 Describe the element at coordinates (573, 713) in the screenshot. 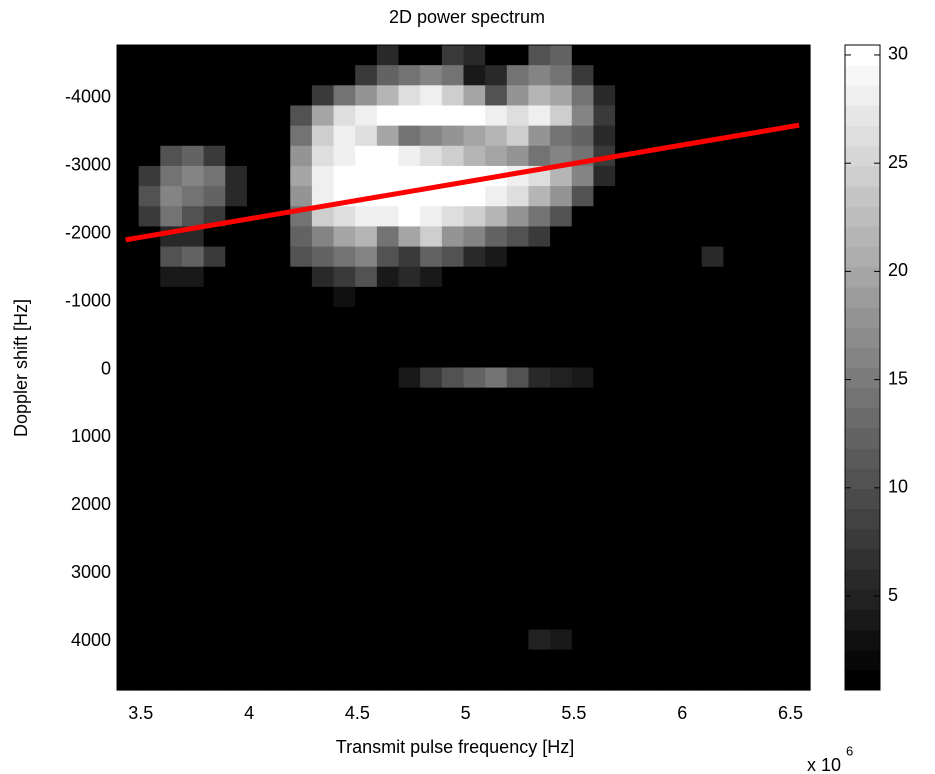

I see `x-tick-label: 5.5` at that location.